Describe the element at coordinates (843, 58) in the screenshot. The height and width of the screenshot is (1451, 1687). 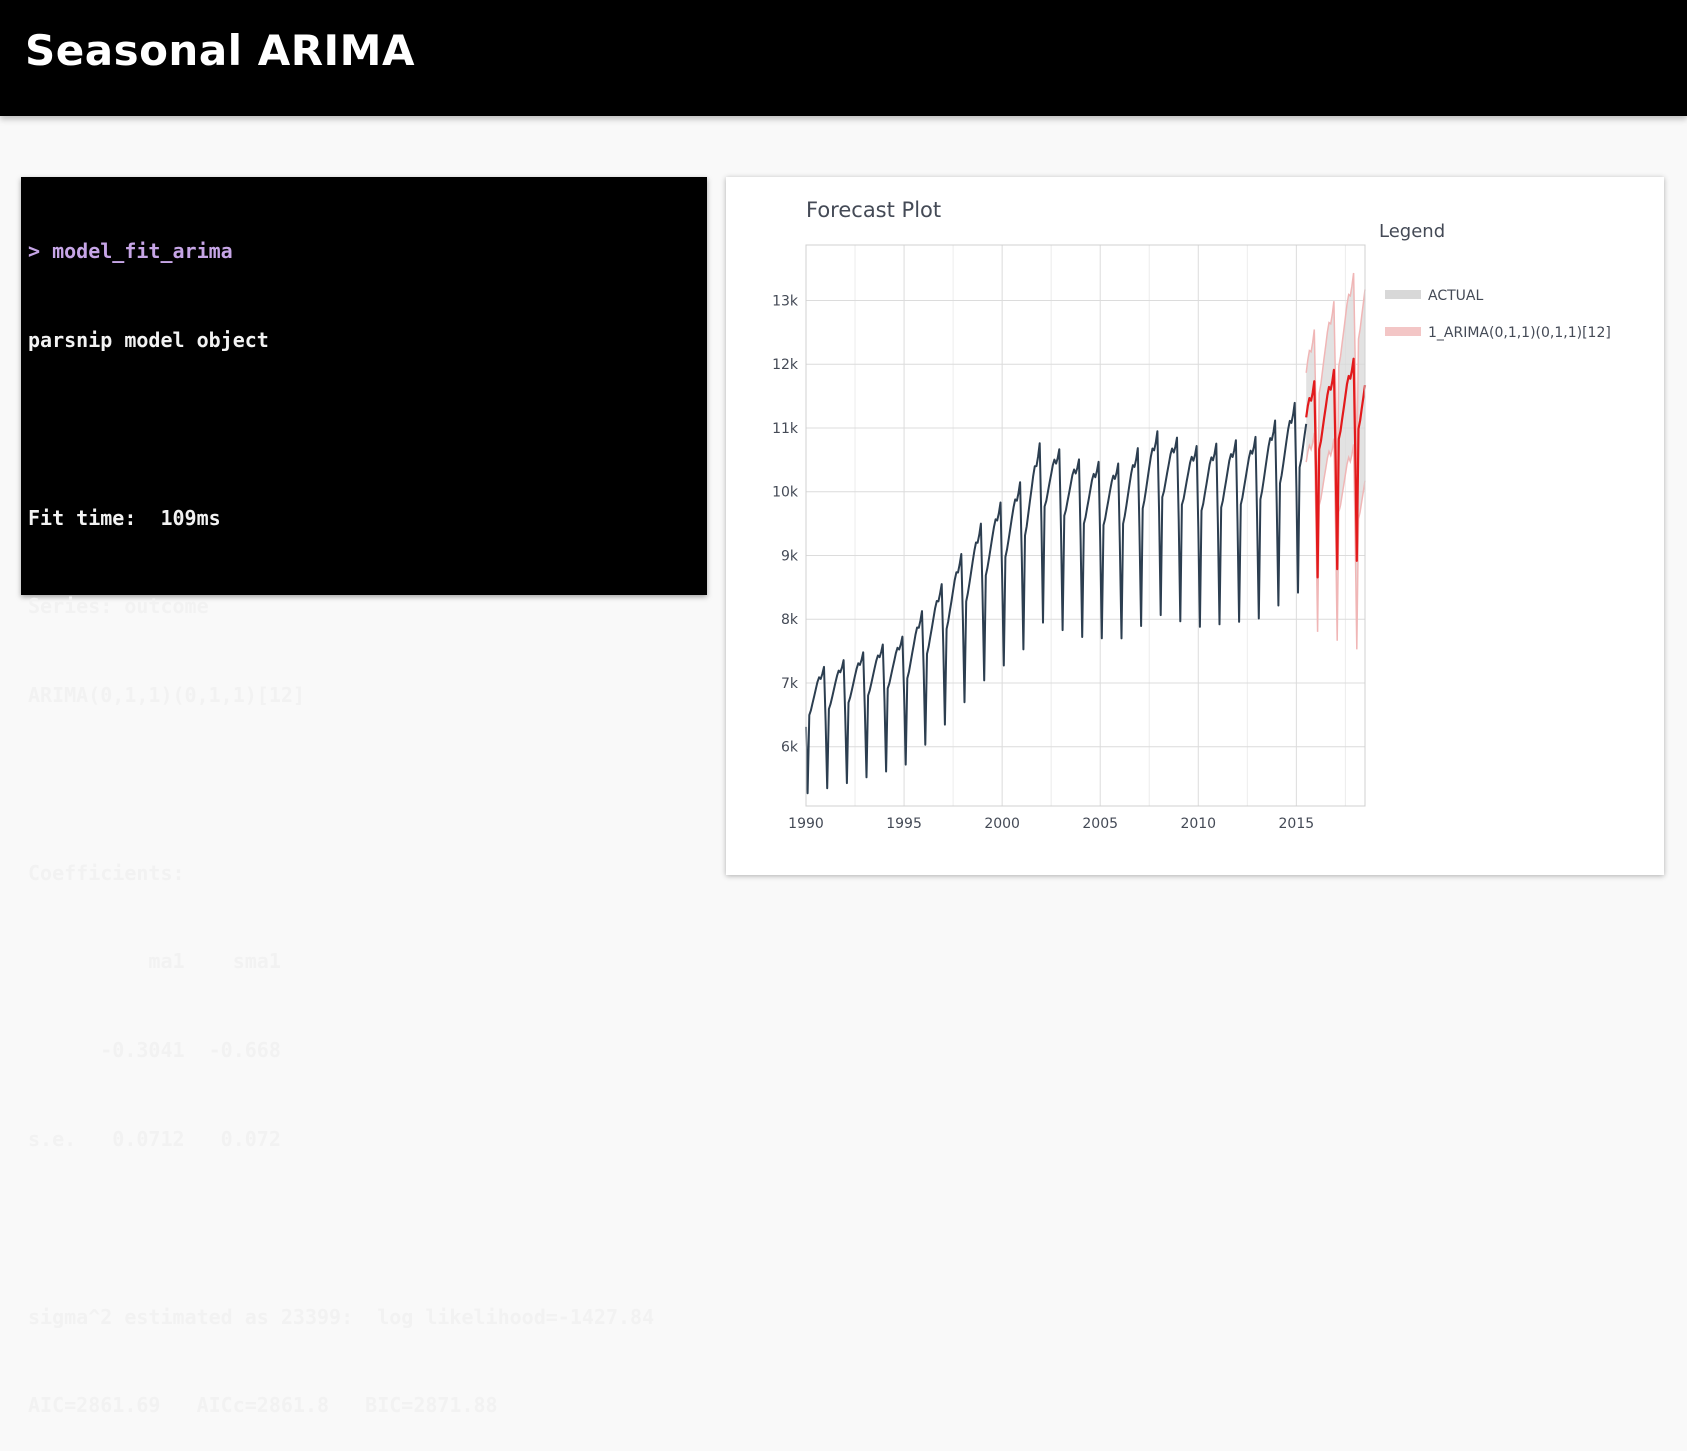
I see `slide-header: Seasonal ARIMA` at that location.